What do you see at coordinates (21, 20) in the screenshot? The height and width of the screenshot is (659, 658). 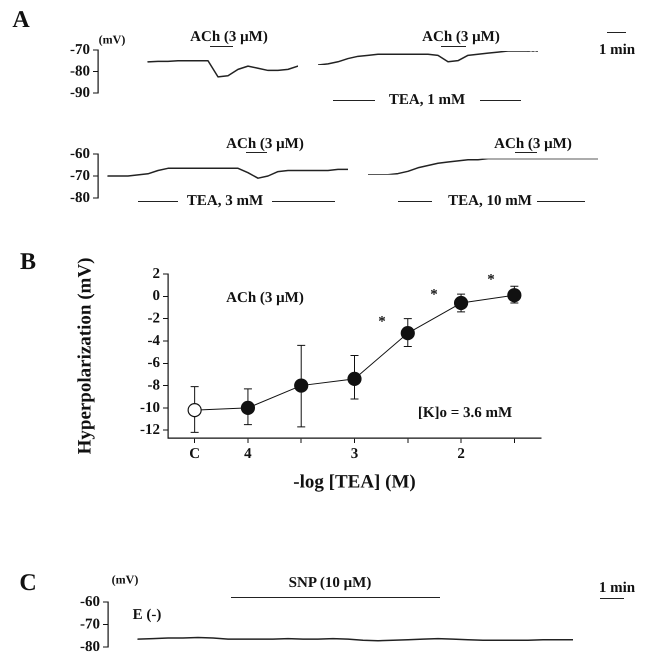 I see `chart-title: A` at bounding box center [21, 20].